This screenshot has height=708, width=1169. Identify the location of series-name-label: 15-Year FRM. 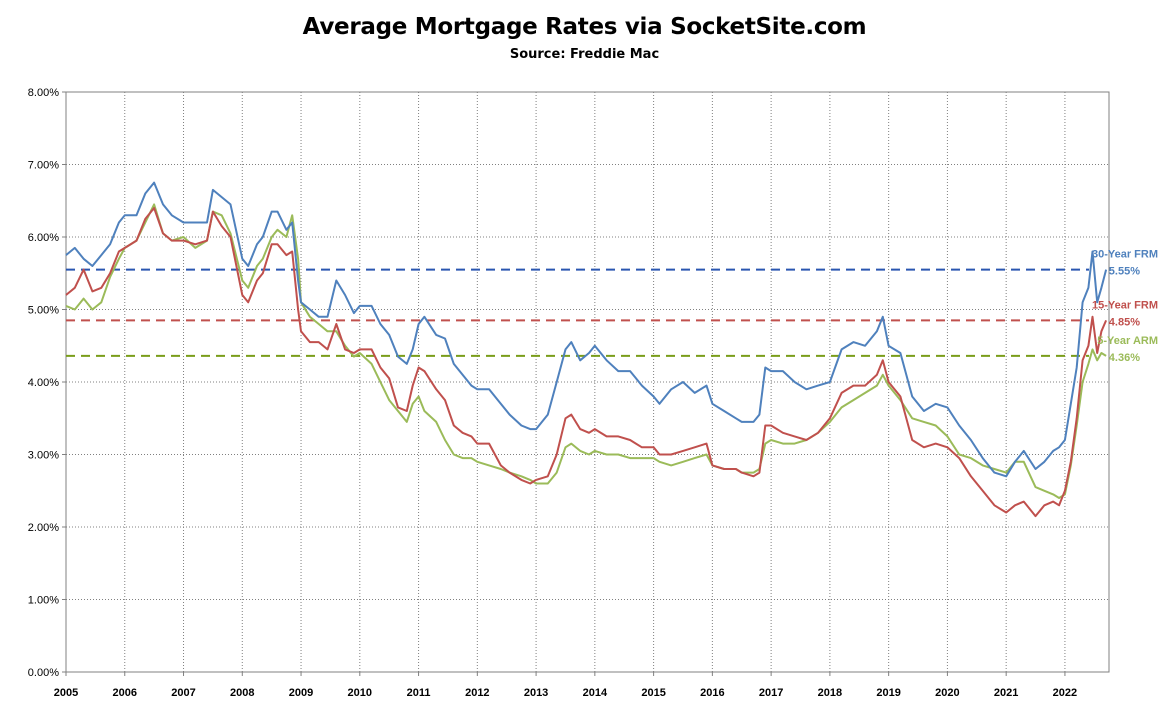
(1125, 305).